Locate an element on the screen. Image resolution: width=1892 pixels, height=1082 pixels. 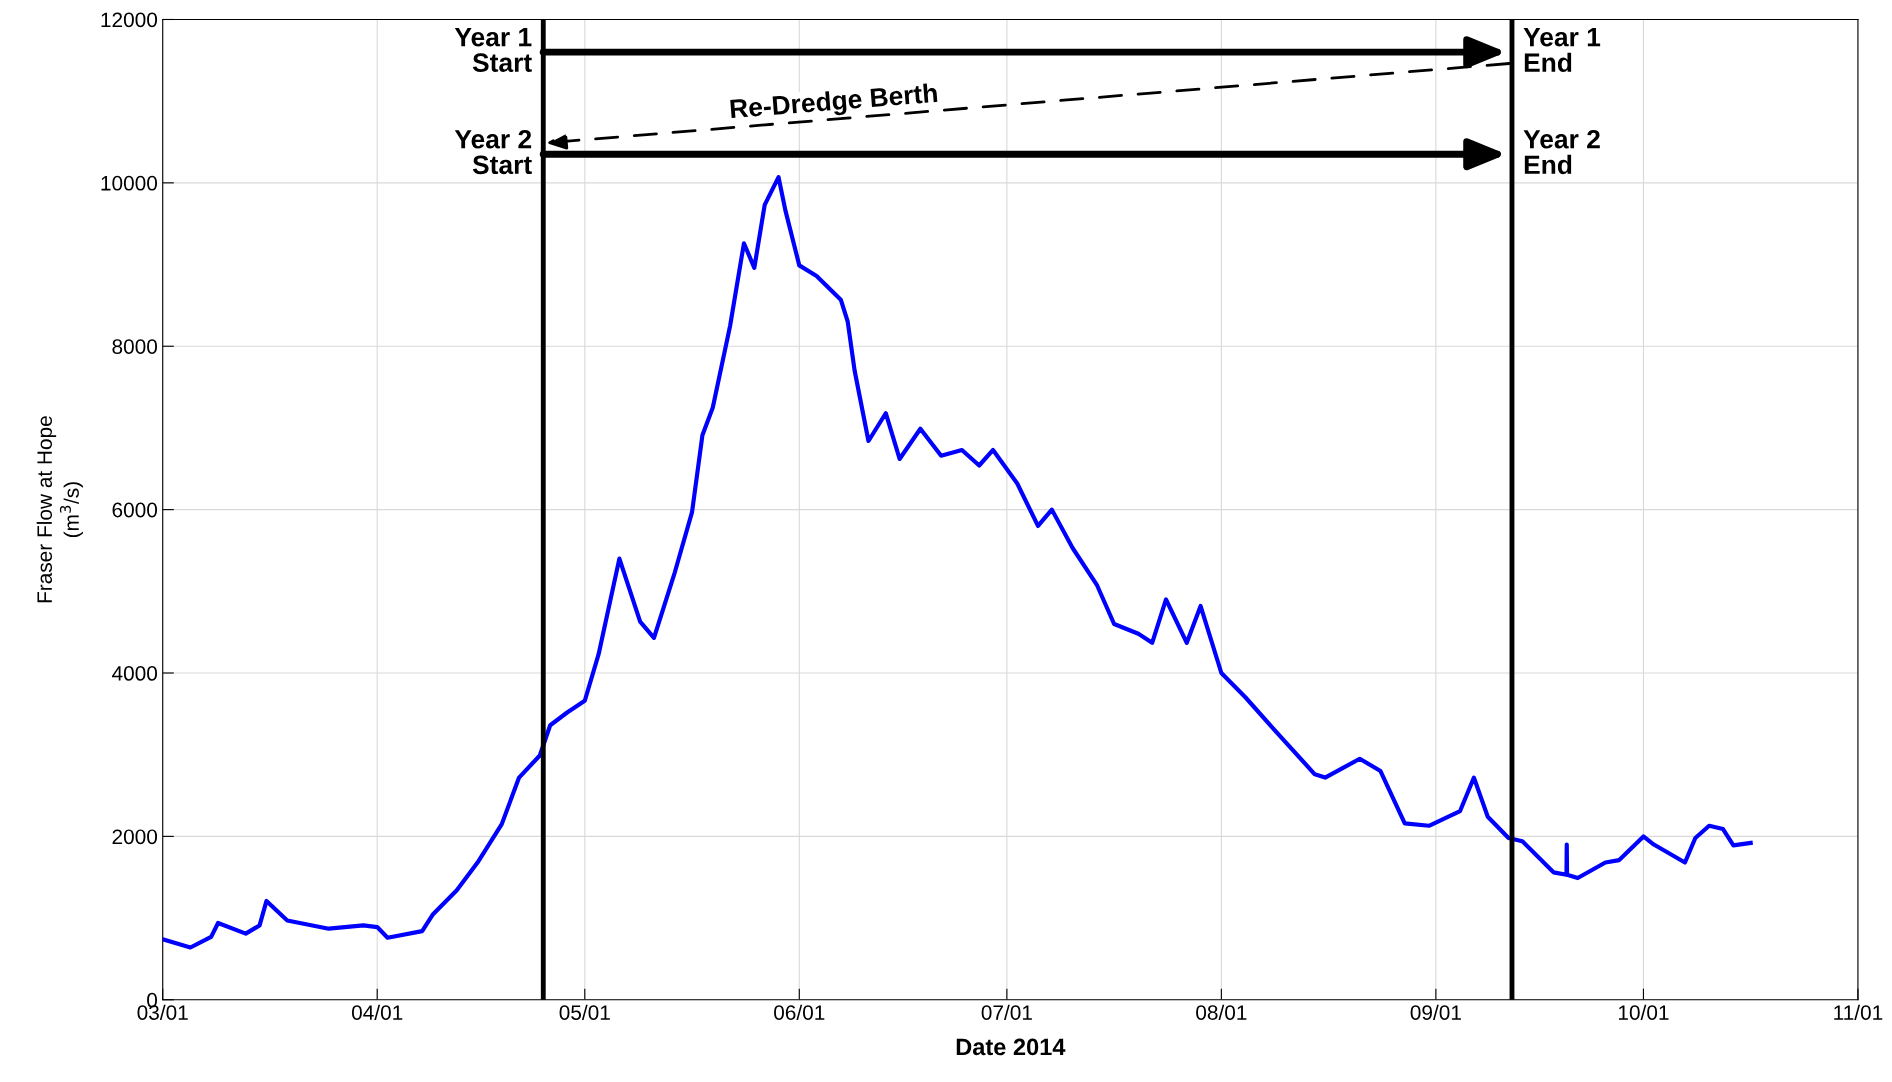
x-axis-title: Date 2014 is located at coordinates (1011, 1047).